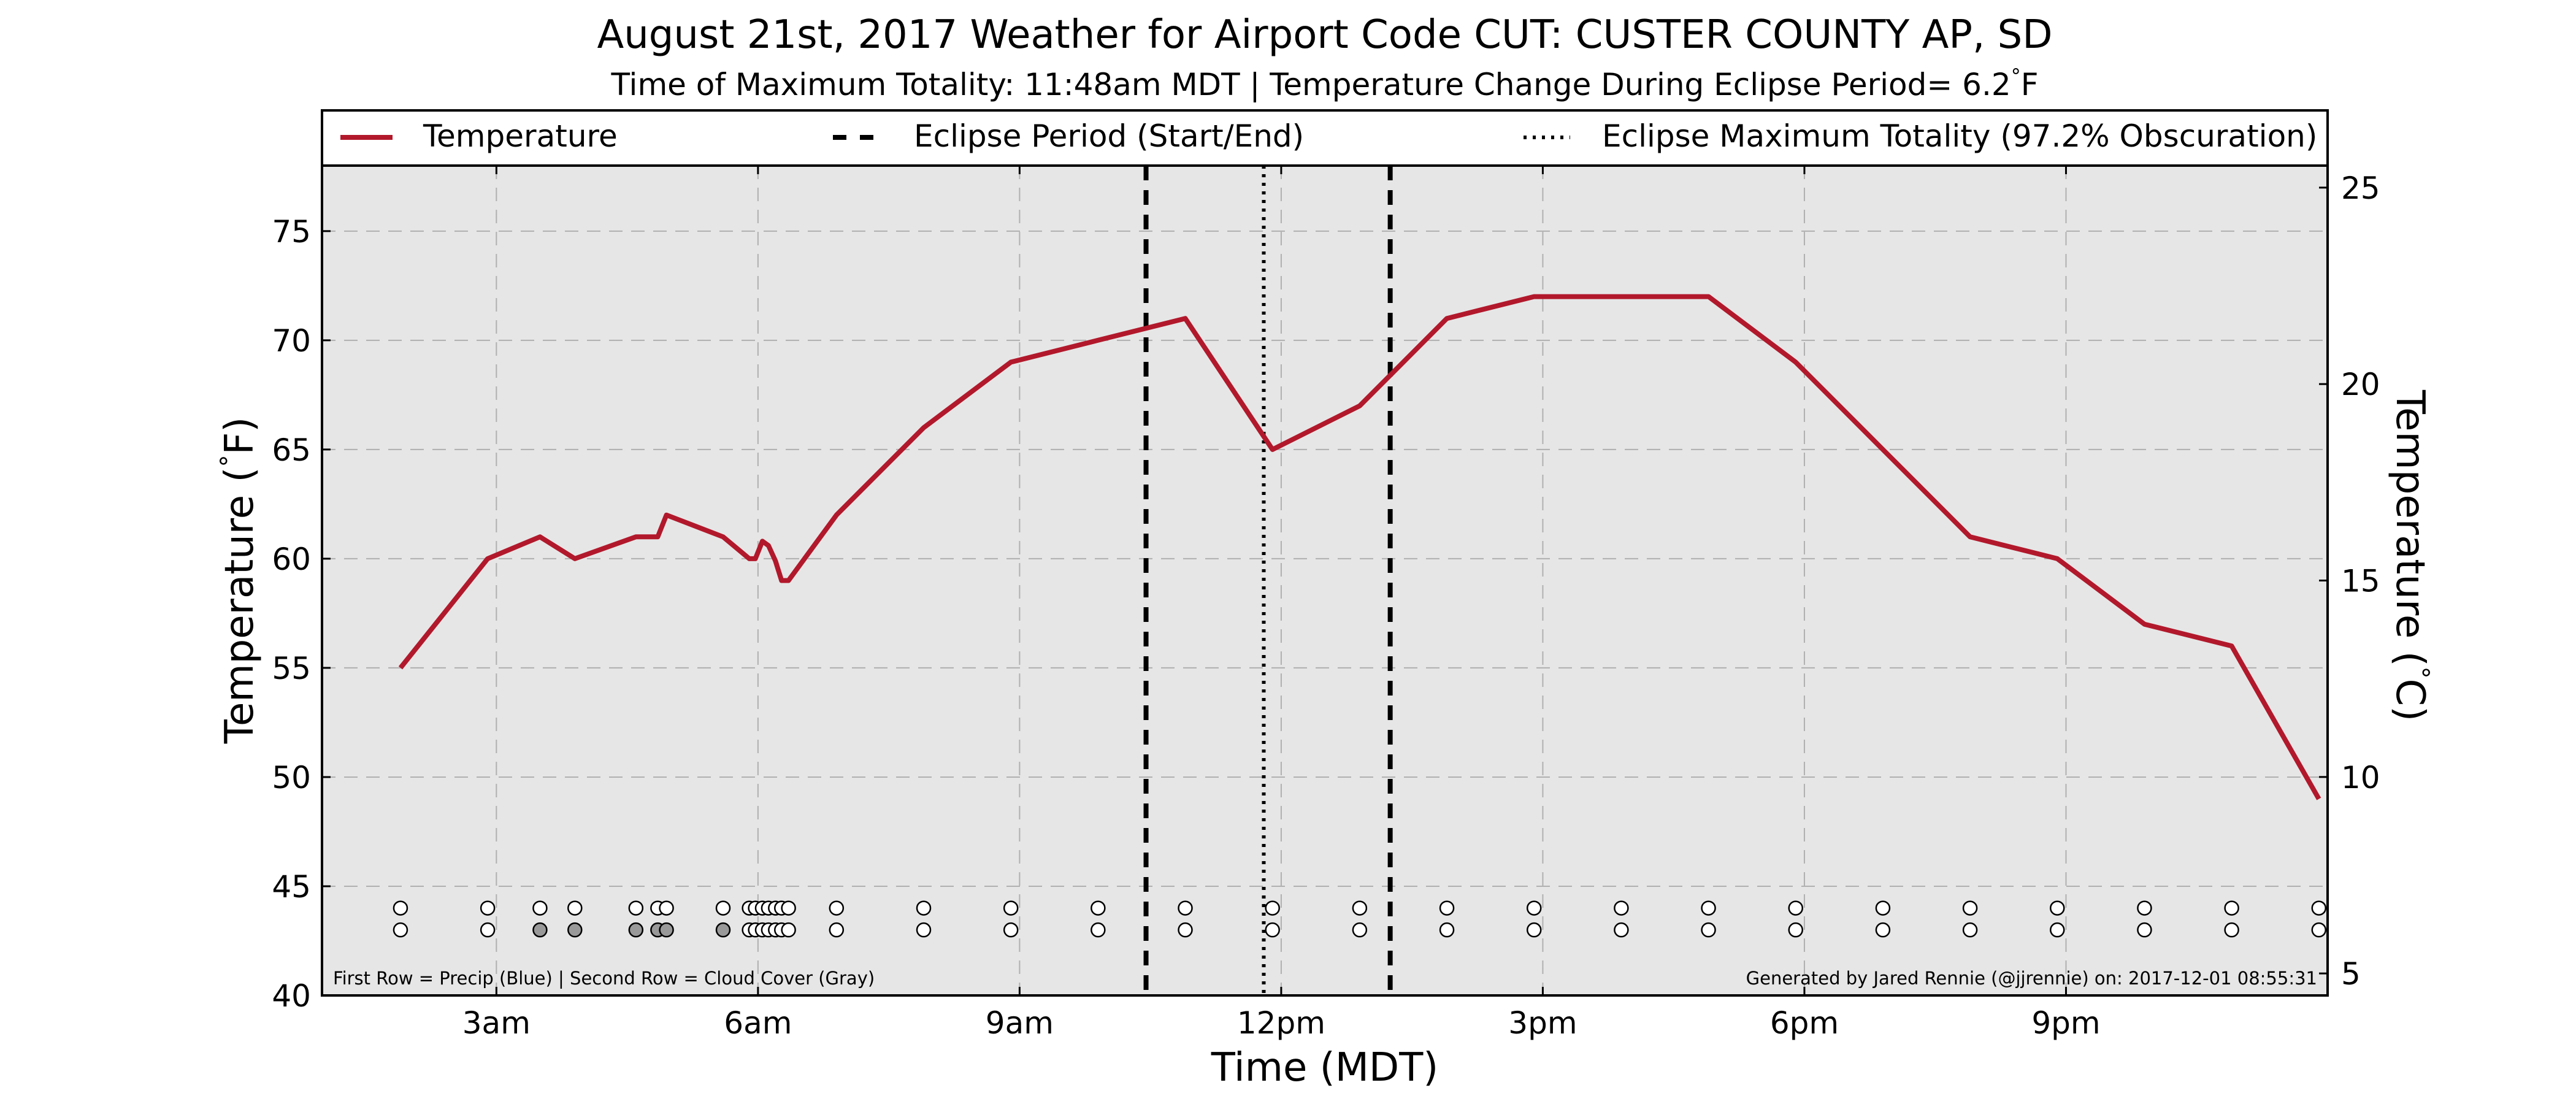  I want to click on y2-axis-title-text: Temperature (, so click(2409, 528).